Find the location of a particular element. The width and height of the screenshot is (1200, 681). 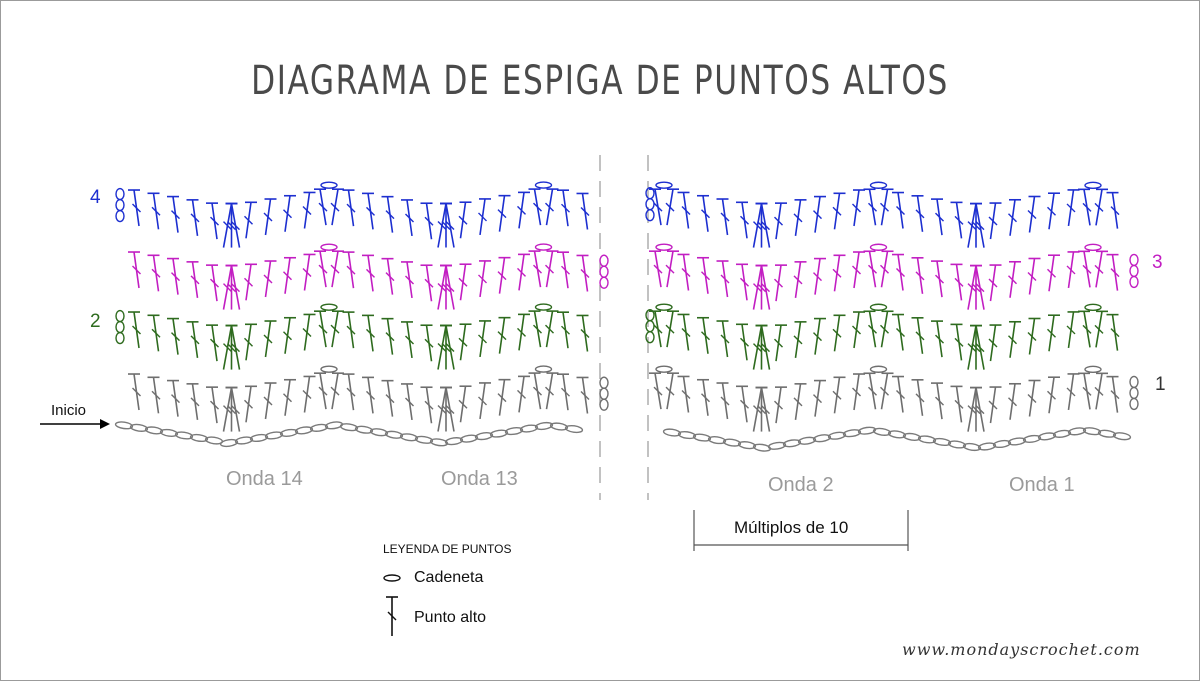

multiples-label: Múltiplos de 10 is located at coordinates (791, 527).